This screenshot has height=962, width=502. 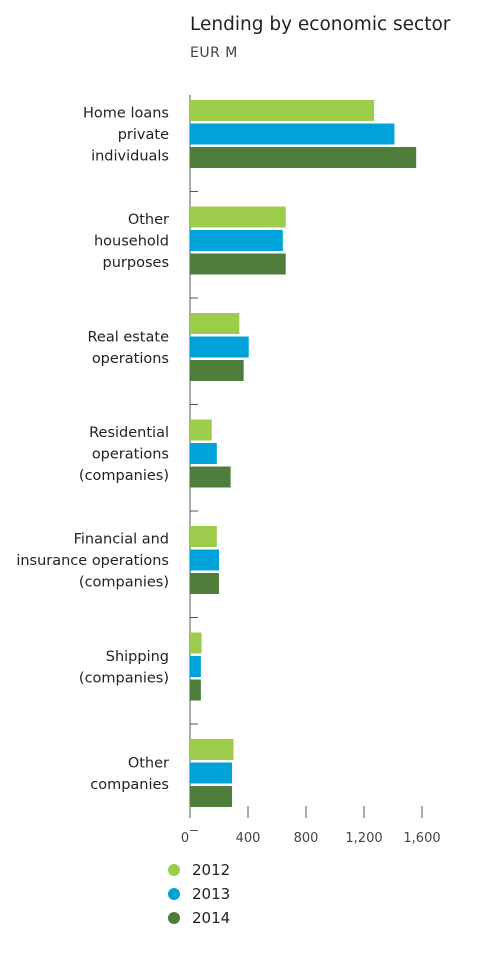 I want to click on x-tick-label: 1,200, so click(x=363, y=838).